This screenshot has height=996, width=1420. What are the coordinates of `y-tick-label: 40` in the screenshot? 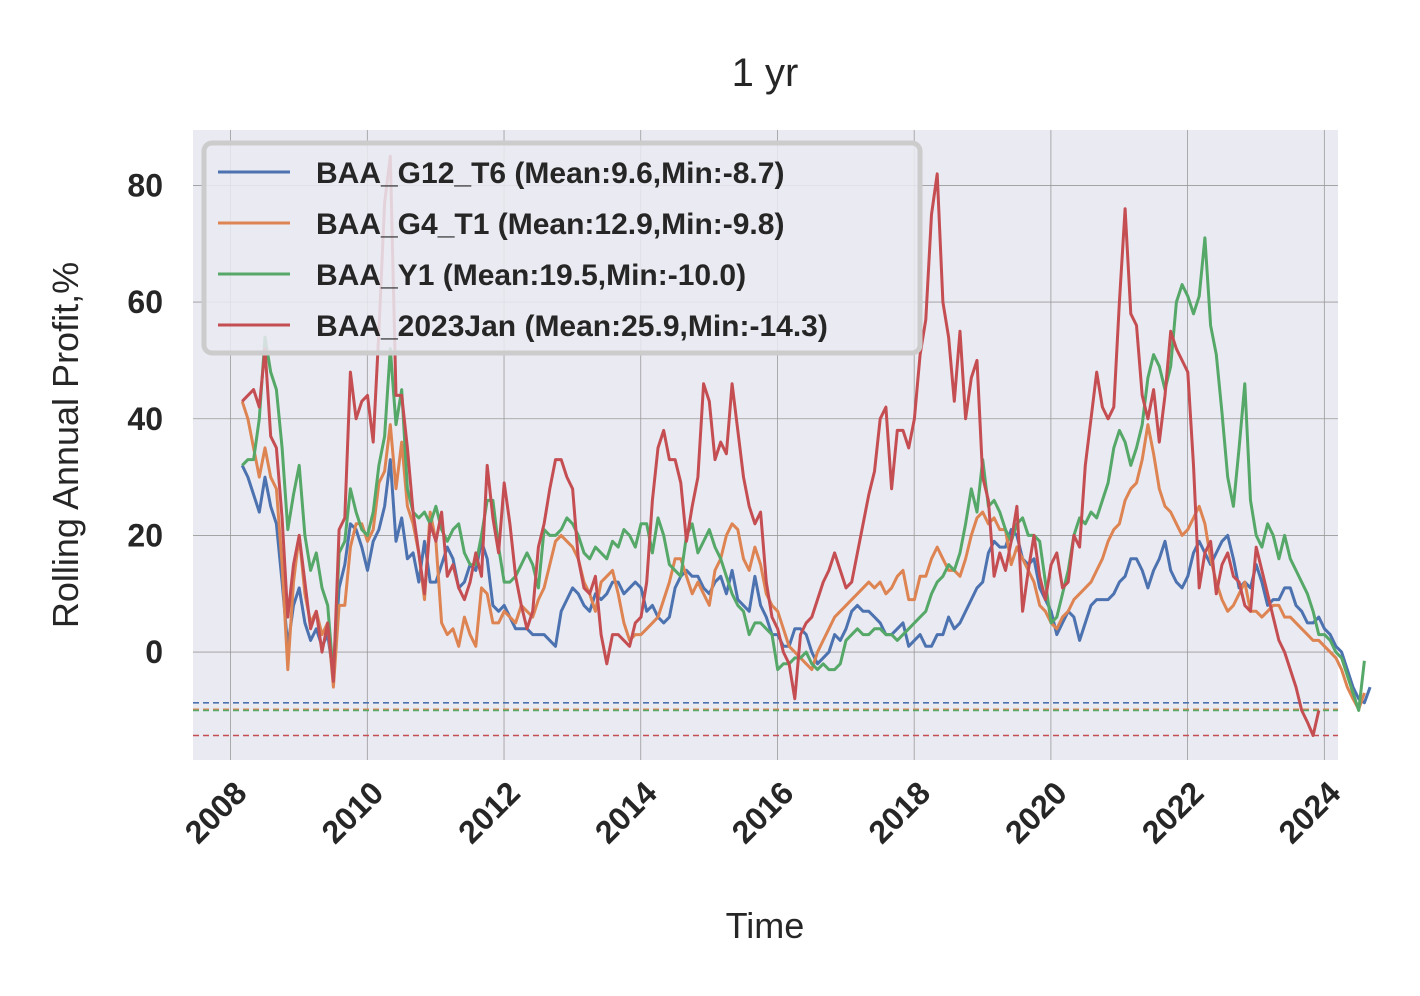 It's located at (145, 419).